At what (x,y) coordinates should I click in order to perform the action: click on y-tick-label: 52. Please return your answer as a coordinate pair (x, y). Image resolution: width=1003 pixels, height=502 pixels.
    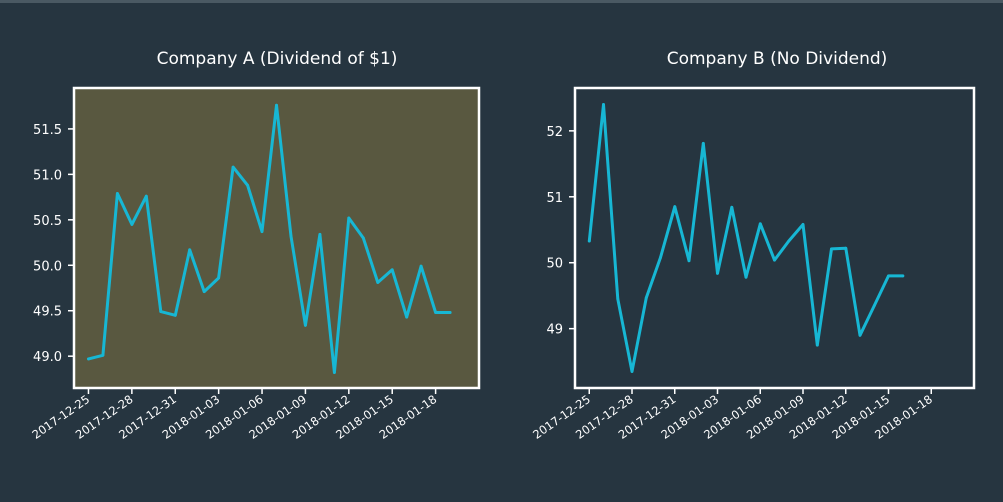
    Looking at the image, I should click on (554, 132).